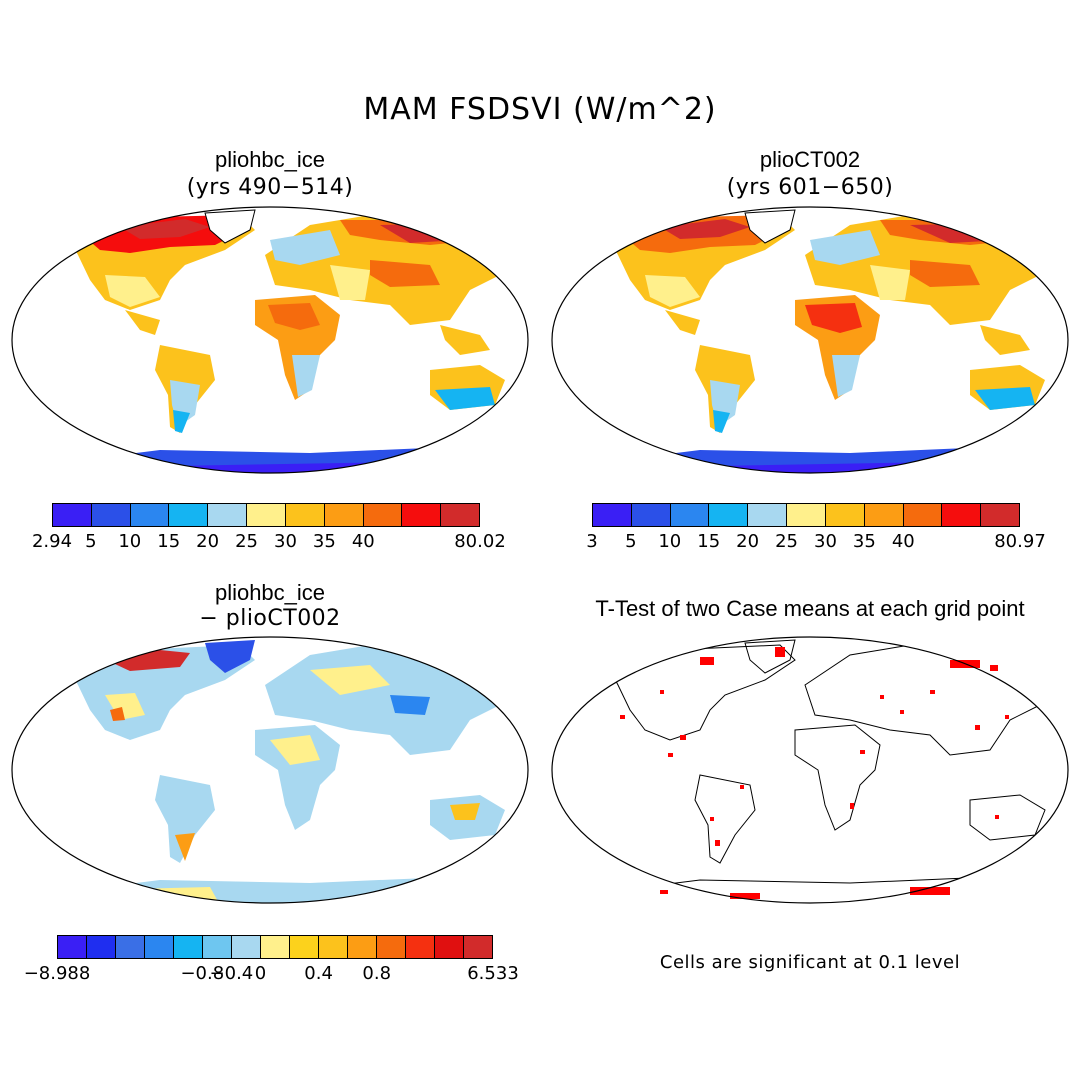 Image resolution: width=1080 pixels, height=1080 pixels. Describe the element at coordinates (271, 959) in the screenshot. I see `colorbar-difference: −8.988 −0.8 −0.4 0 0.4 0.8 6.533` at that location.